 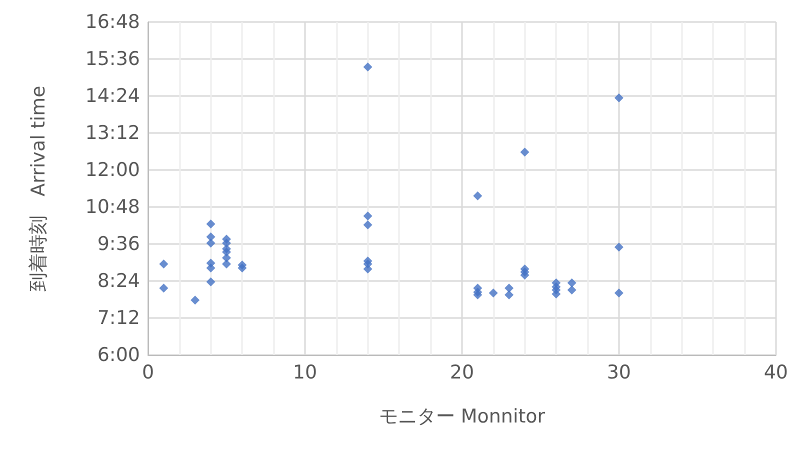 What do you see at coordinates (118, 281) in the screenshot?
I see `y-tick-label: 8:24` at bounding box center [118, 281].